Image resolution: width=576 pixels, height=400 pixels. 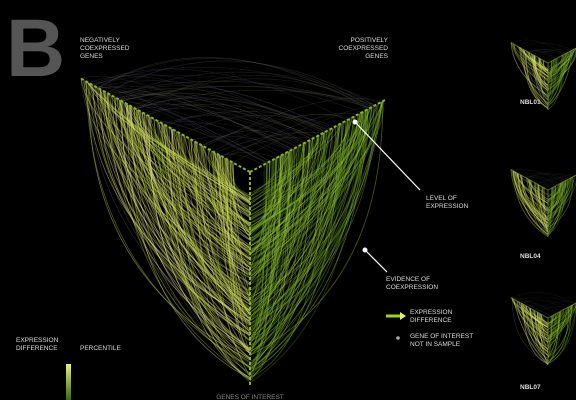 What do you see at coordinates (250, 397) in the screenshot?
I see `bottom-label: GENES OF INTEREST` at bounding box center [250, 397].